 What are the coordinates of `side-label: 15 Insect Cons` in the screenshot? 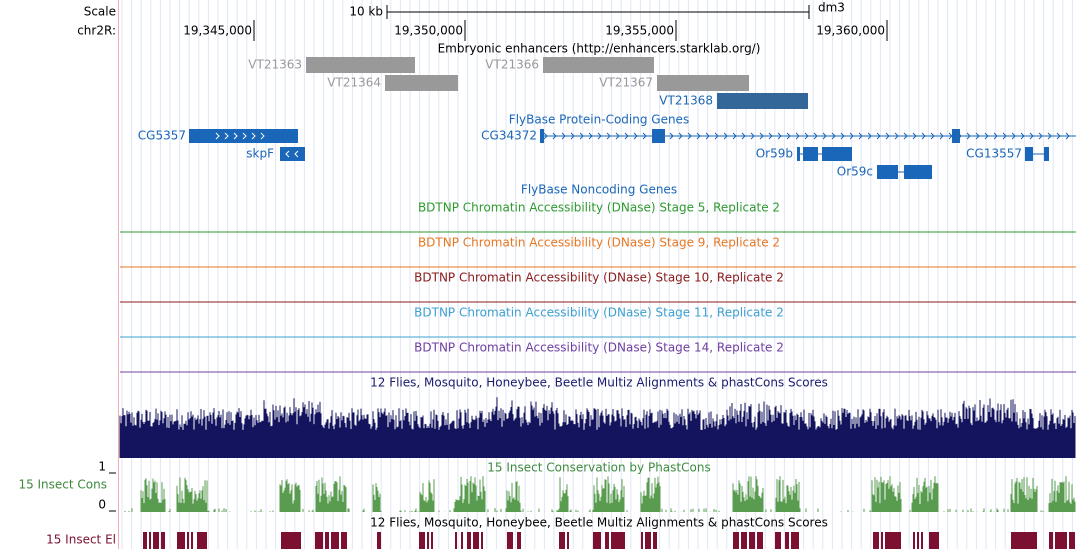 It's located at (62, 485).